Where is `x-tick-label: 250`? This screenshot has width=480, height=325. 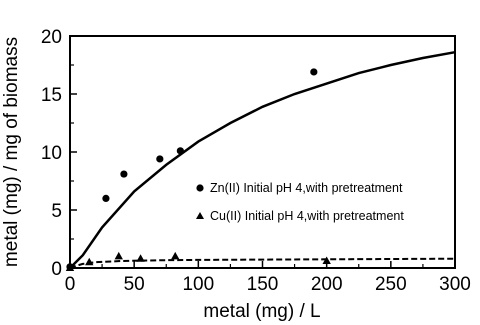
x-tick-label: 250 is located at coordinates (391, 284).